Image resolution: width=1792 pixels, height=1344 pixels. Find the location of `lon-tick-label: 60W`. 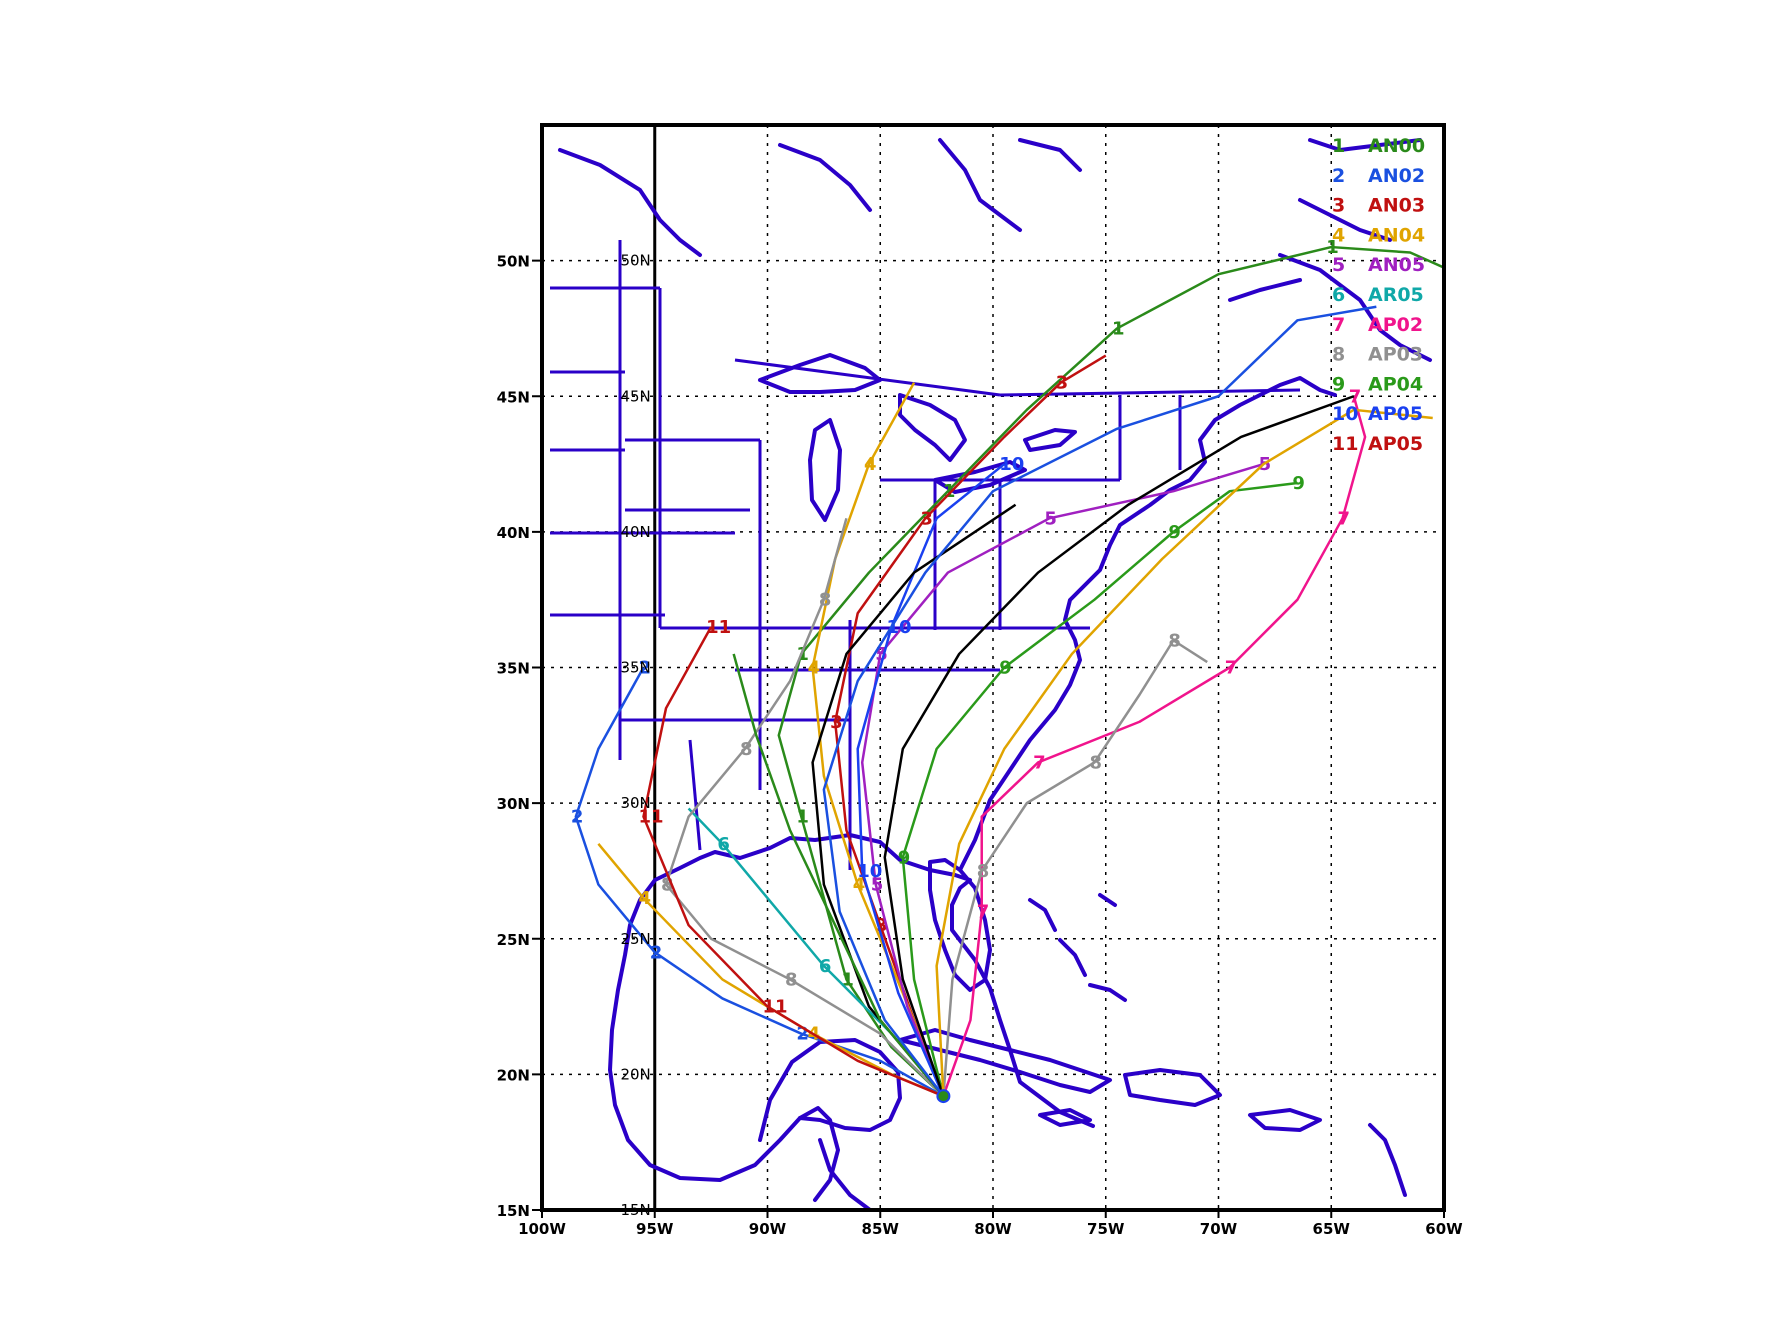

lon-tick-label: 60W is located at coordinates (1444, 1229).